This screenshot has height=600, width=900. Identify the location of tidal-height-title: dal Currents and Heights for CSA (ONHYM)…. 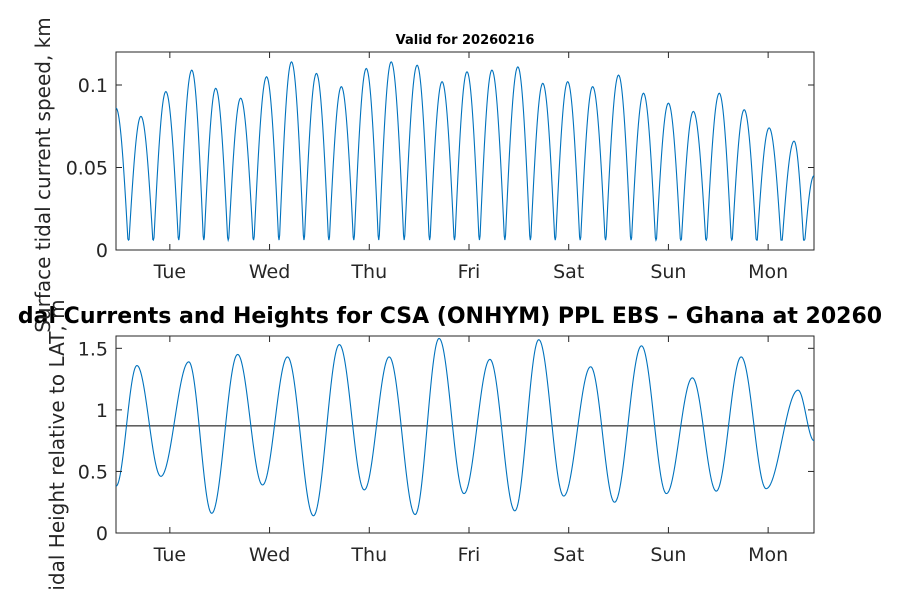
(450, 316).